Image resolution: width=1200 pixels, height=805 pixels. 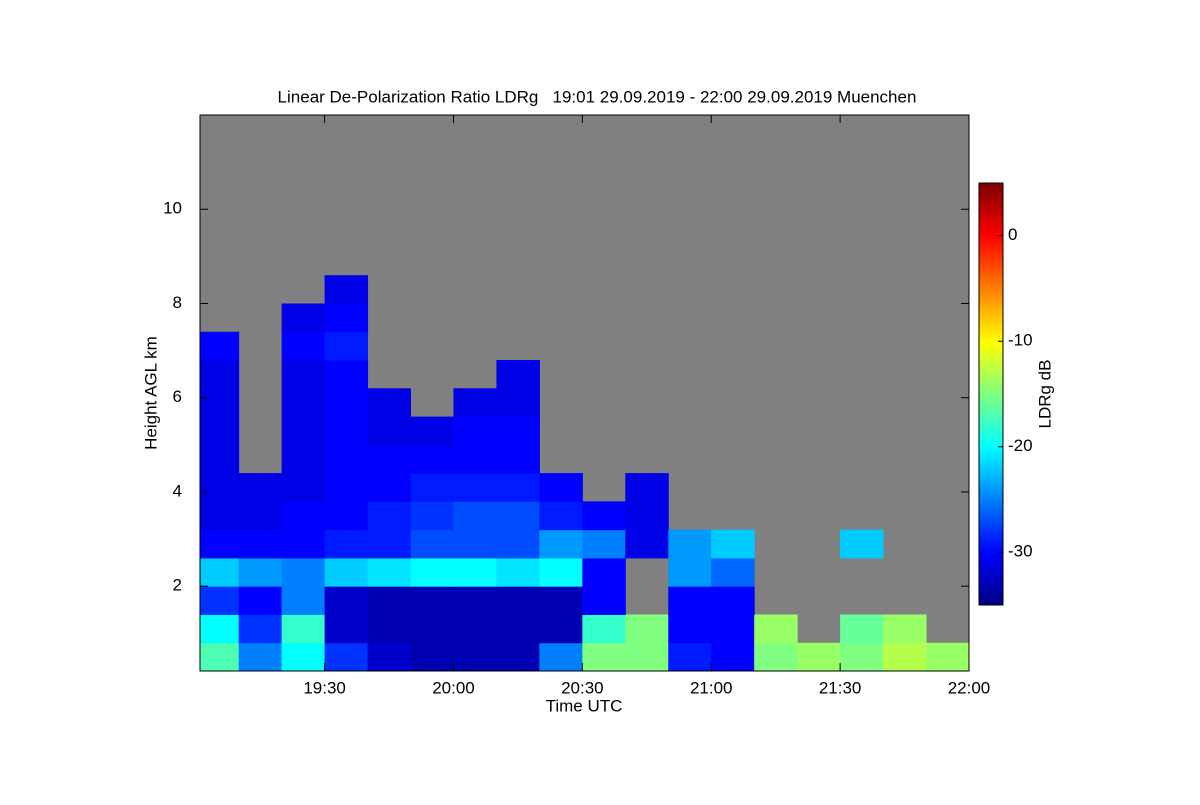 I want to click on y-tick-label: 2, so click(x=177, y=585).